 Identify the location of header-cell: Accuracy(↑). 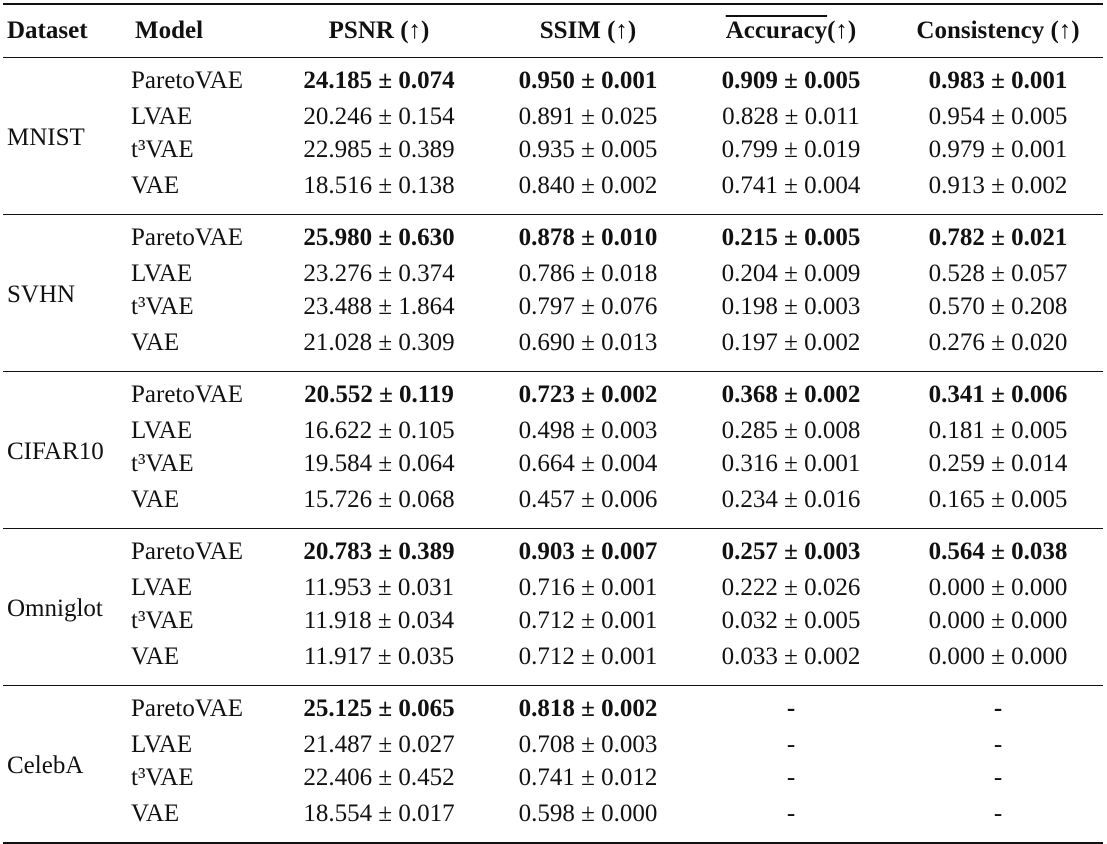
(791, 30).